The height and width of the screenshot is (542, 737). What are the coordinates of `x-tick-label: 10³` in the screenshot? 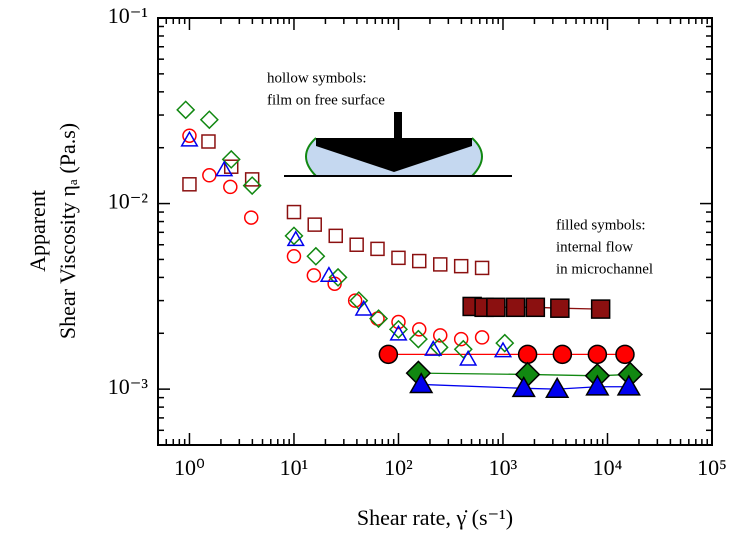 It's located at (503, 467).